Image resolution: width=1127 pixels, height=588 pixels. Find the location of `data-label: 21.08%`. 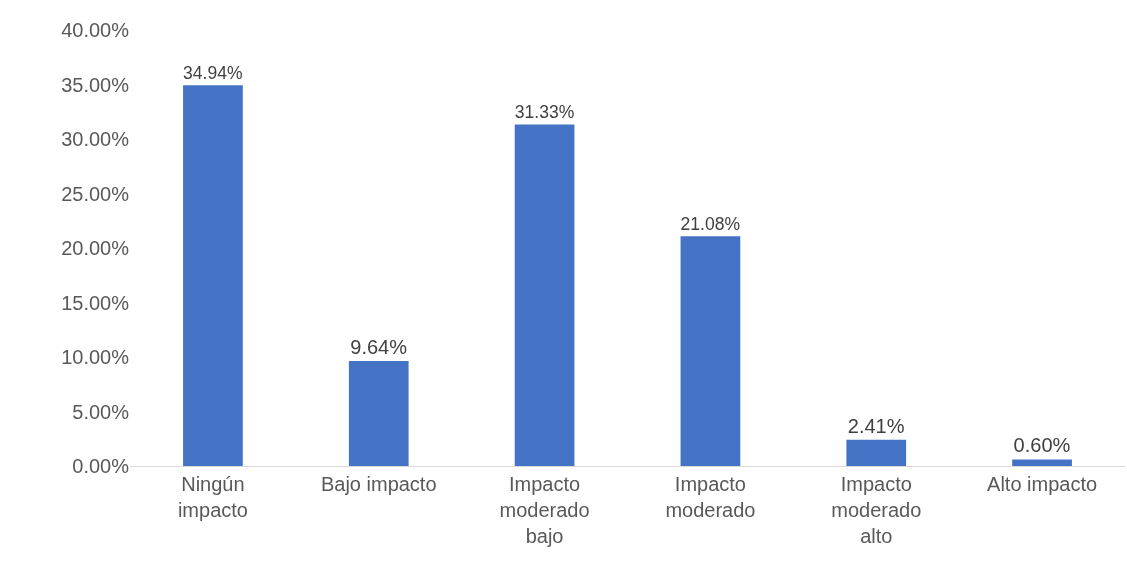

data-label: 21.08% is located at coordinates (710, 223).